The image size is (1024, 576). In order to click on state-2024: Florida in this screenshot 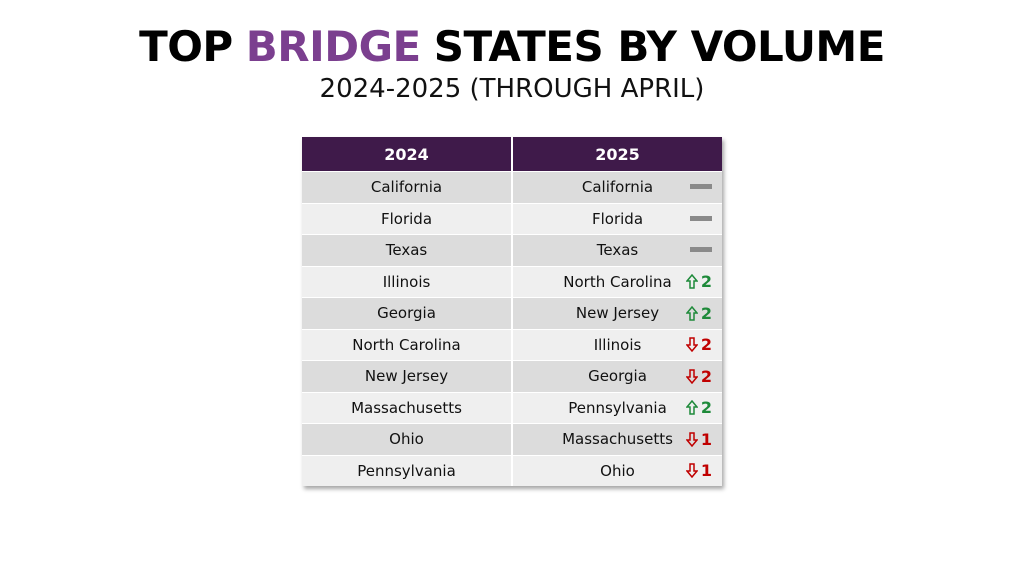, I will do `click(406, 218)`.